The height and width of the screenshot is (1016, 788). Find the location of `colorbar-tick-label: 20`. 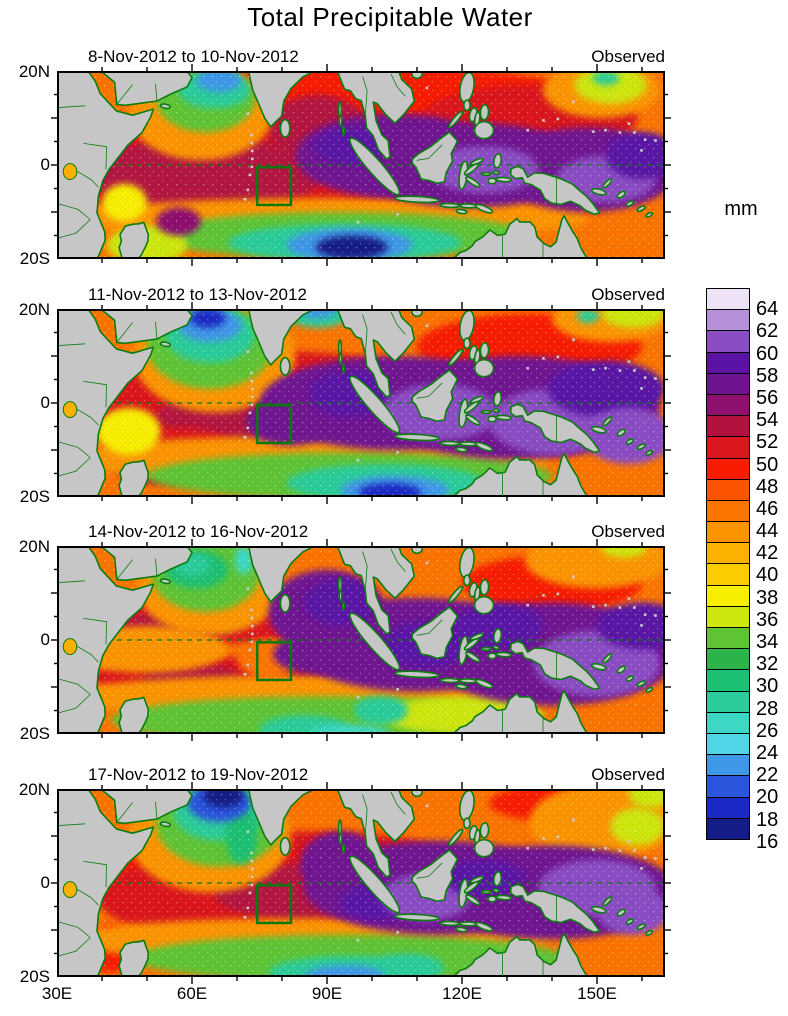

colorbar-tick-label: 20 is located at coordinates (767, 797).